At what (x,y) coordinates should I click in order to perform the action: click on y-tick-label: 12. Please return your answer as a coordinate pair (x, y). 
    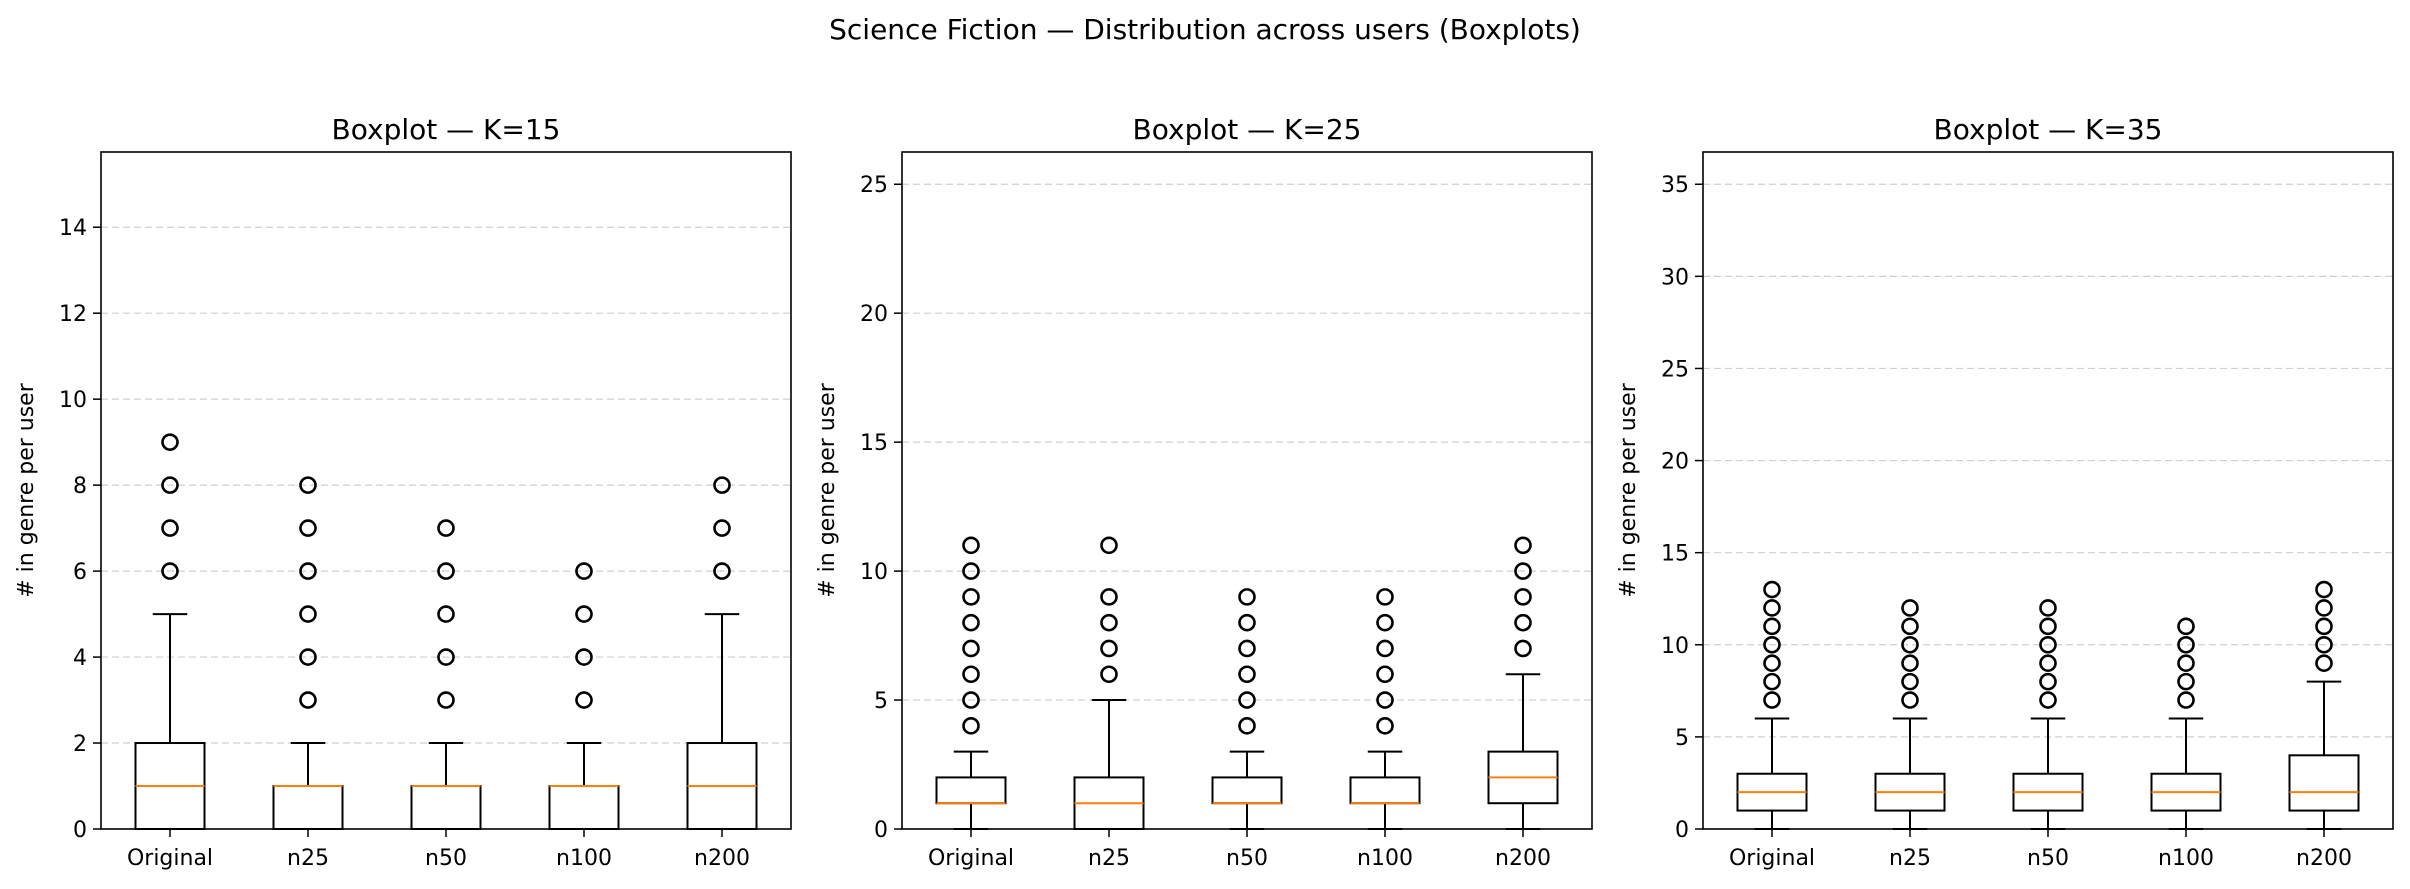
    Looking at the image, I should click on (73, 314).